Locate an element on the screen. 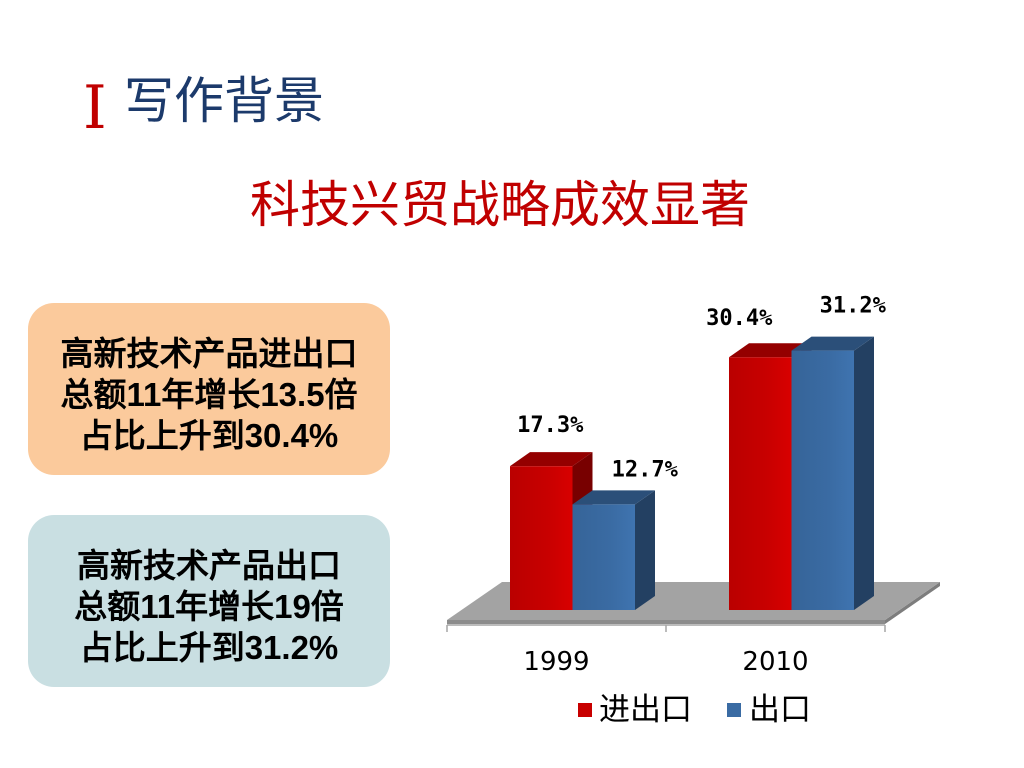 The image size is (1024, 768). data-label-1999-s2: 12.7% is located at coordinates (645, 469).